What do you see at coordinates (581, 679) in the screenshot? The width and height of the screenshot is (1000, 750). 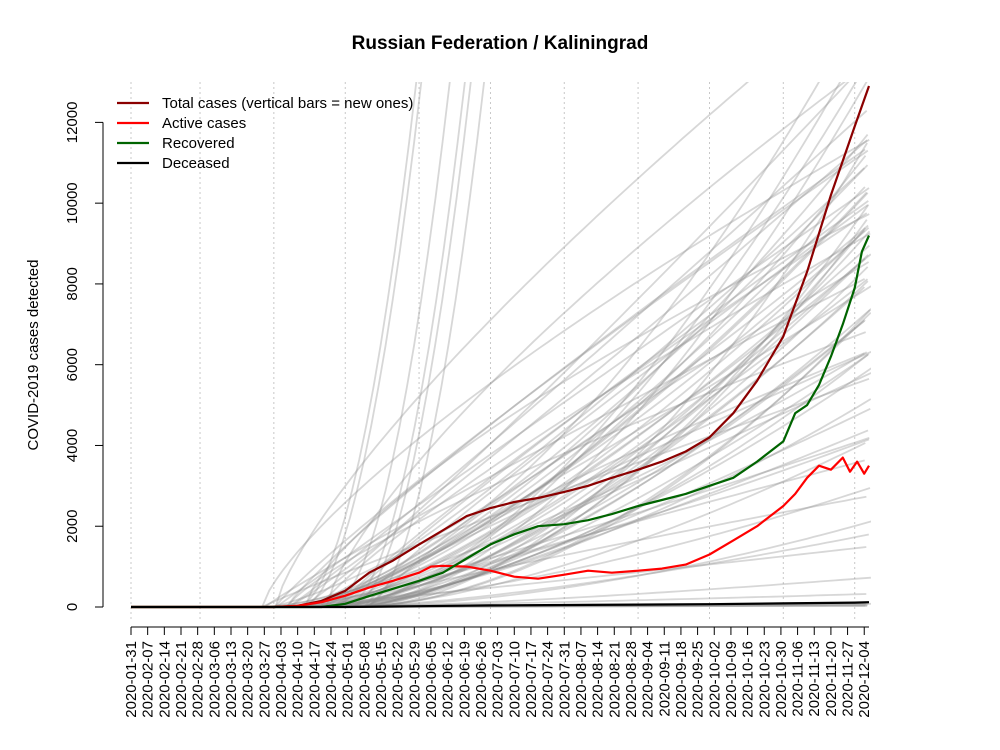 I see `x-tick-label: 2020-08-07` at bounding box center [581, 679].